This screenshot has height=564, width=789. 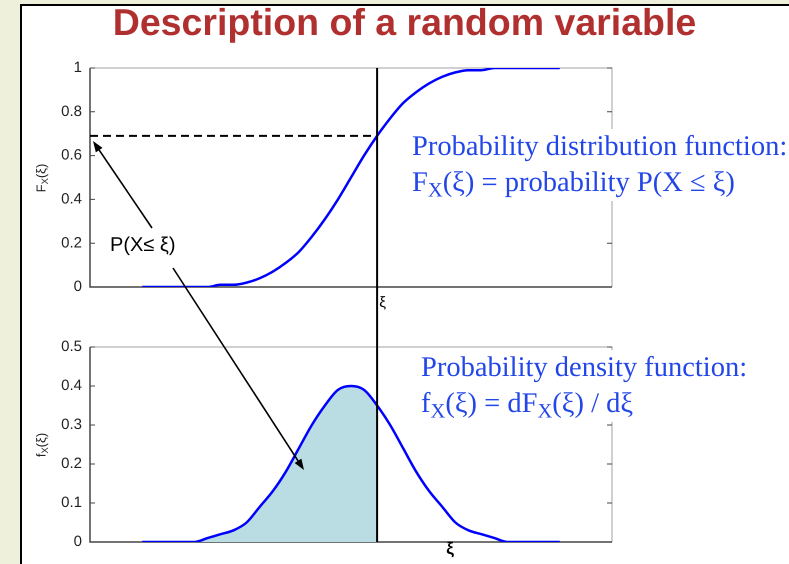 What do you see at coordinates (450, 549) in the screenshot?
I see `x-axis-title: ξ` at bounding box center [450, 549].